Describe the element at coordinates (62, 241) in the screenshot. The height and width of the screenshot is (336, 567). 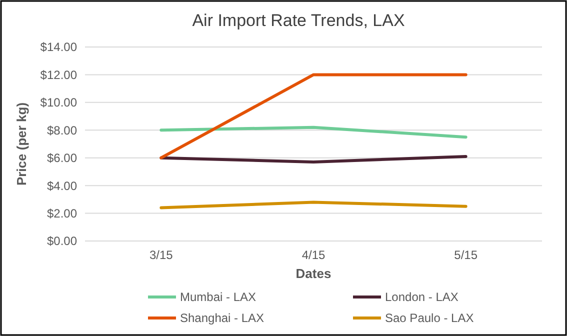
I see `y-tick-label: $0.00` at that location.